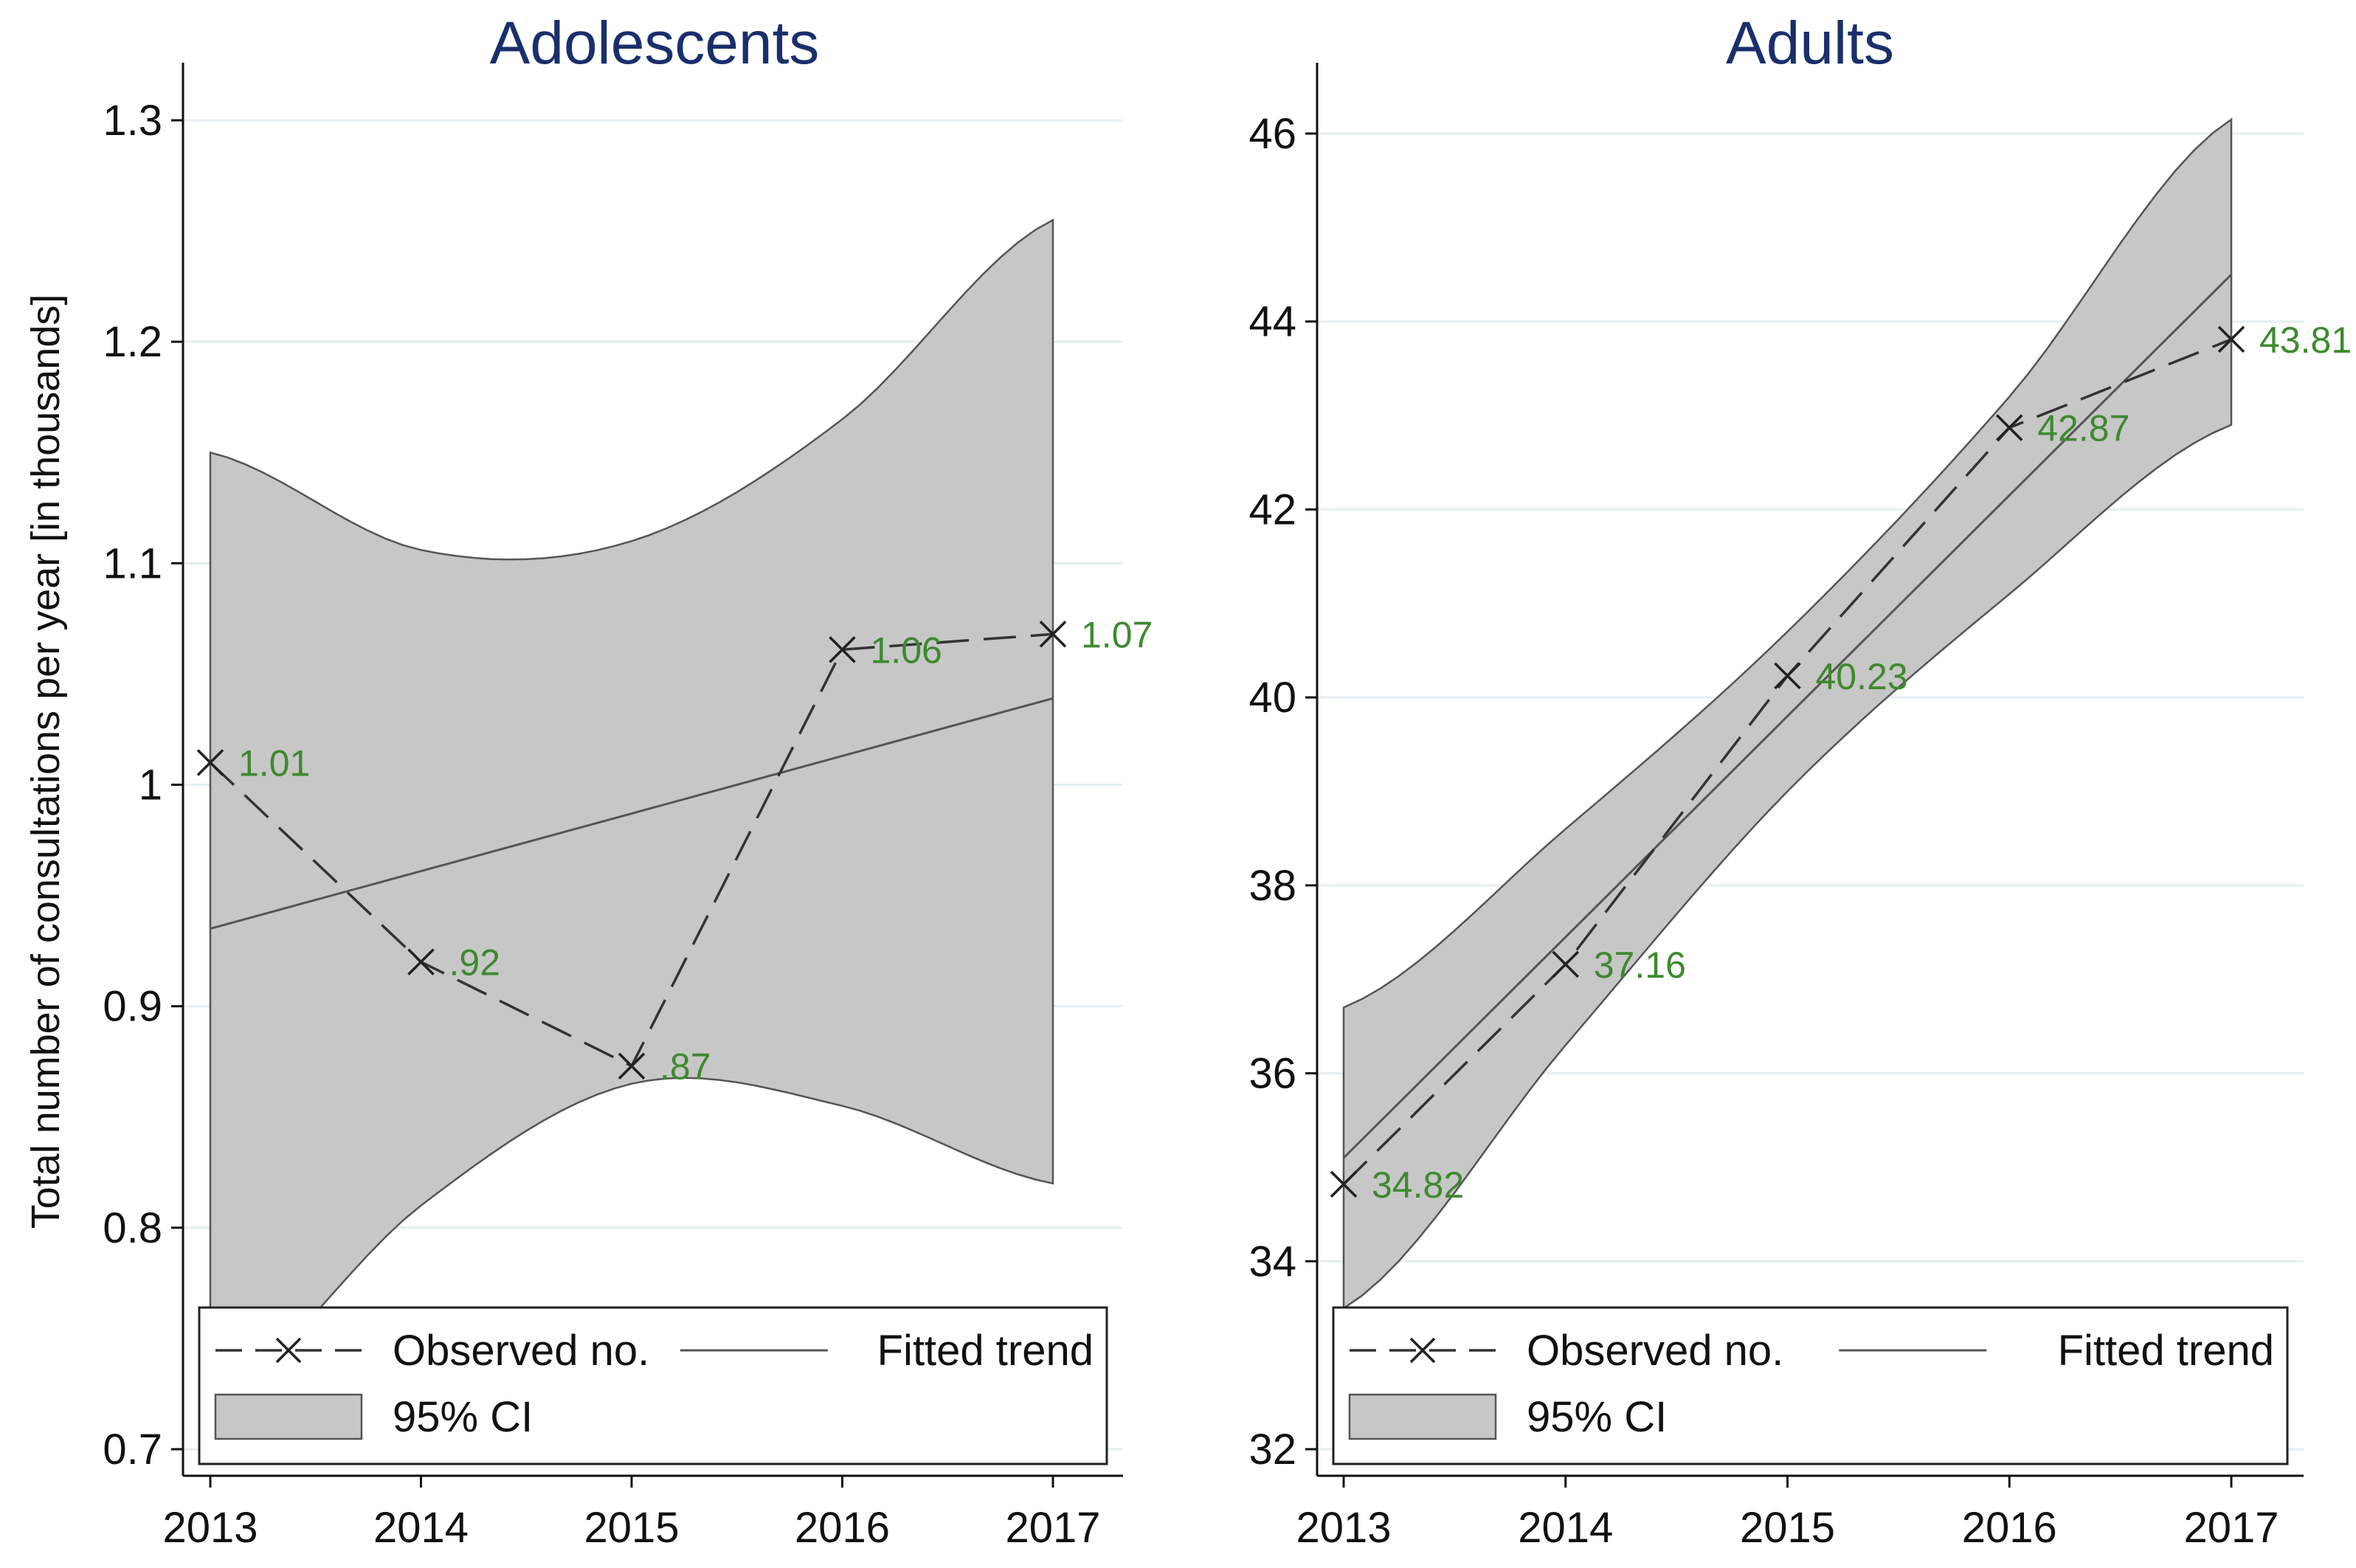 The height and width of the screenshot is (1568, 2356). What do you see at coordinates (1272, 886) in the screenshot?
I see `y-tick-label: 38` at bounding box center [1272, 886].